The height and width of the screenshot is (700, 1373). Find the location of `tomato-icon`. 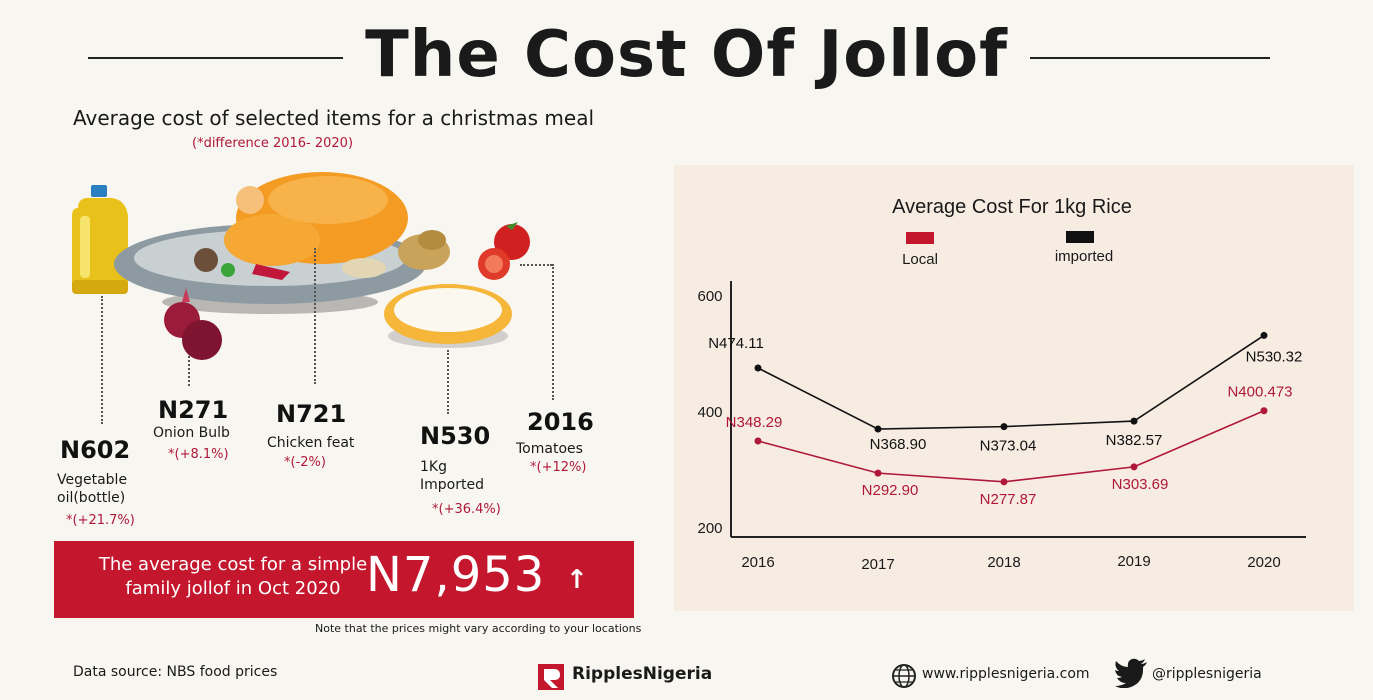

tomato-icon is located at coordinates (504, 251).